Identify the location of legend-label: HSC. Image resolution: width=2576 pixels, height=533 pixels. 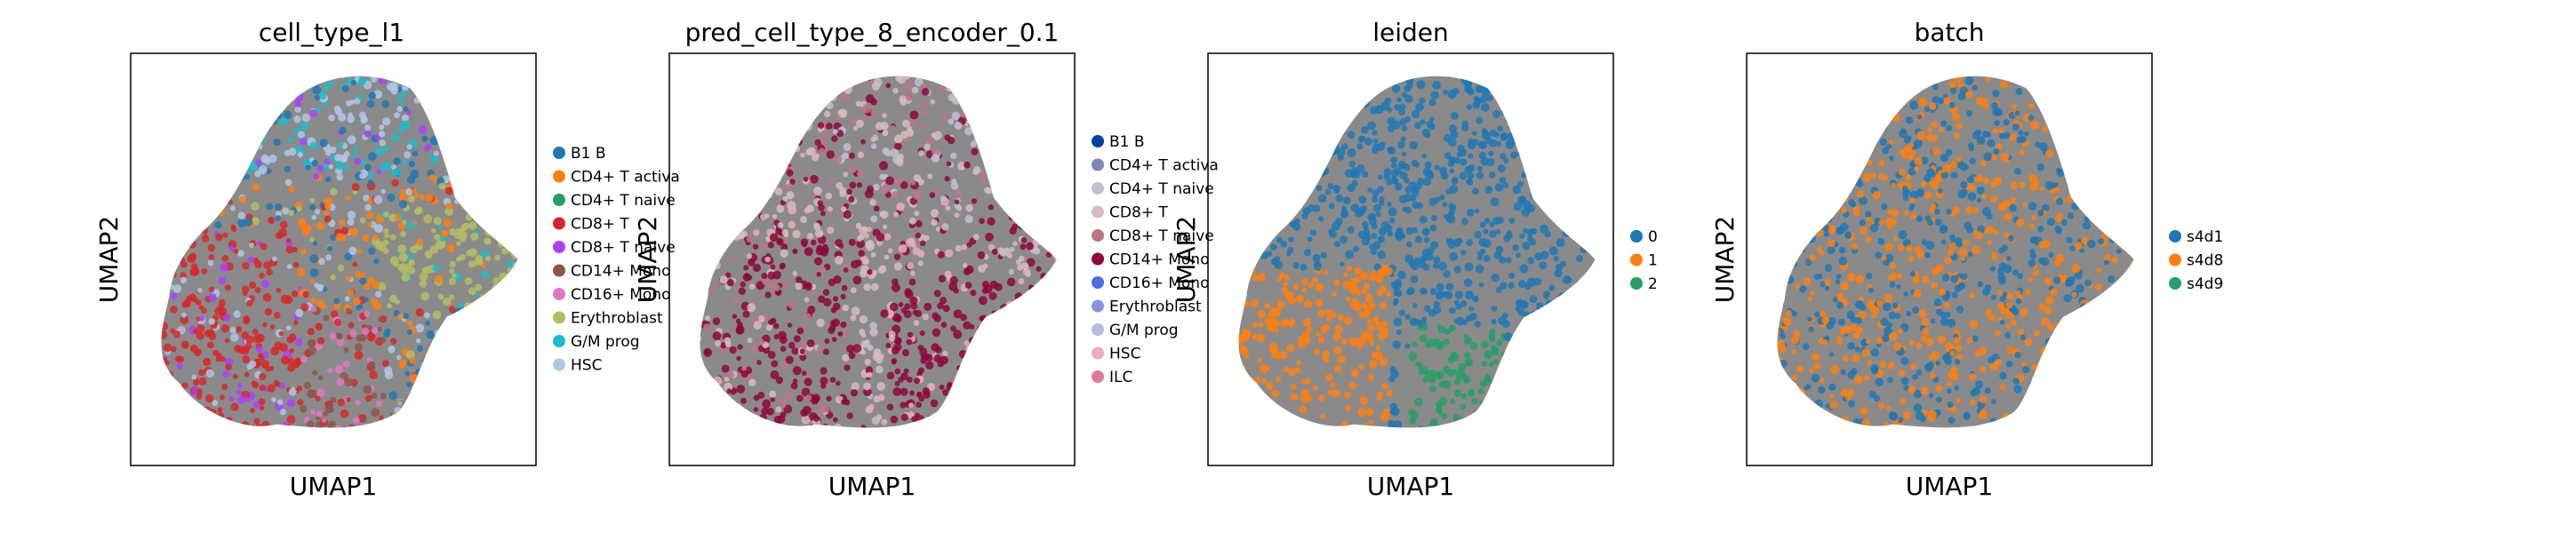
(1124, 354).